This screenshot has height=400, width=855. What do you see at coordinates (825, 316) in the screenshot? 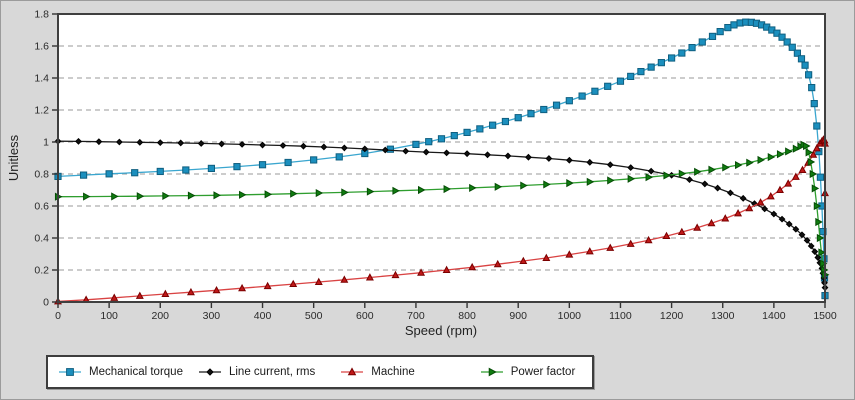
I see `svg-text: 1500` at bounding box center [825, 316].